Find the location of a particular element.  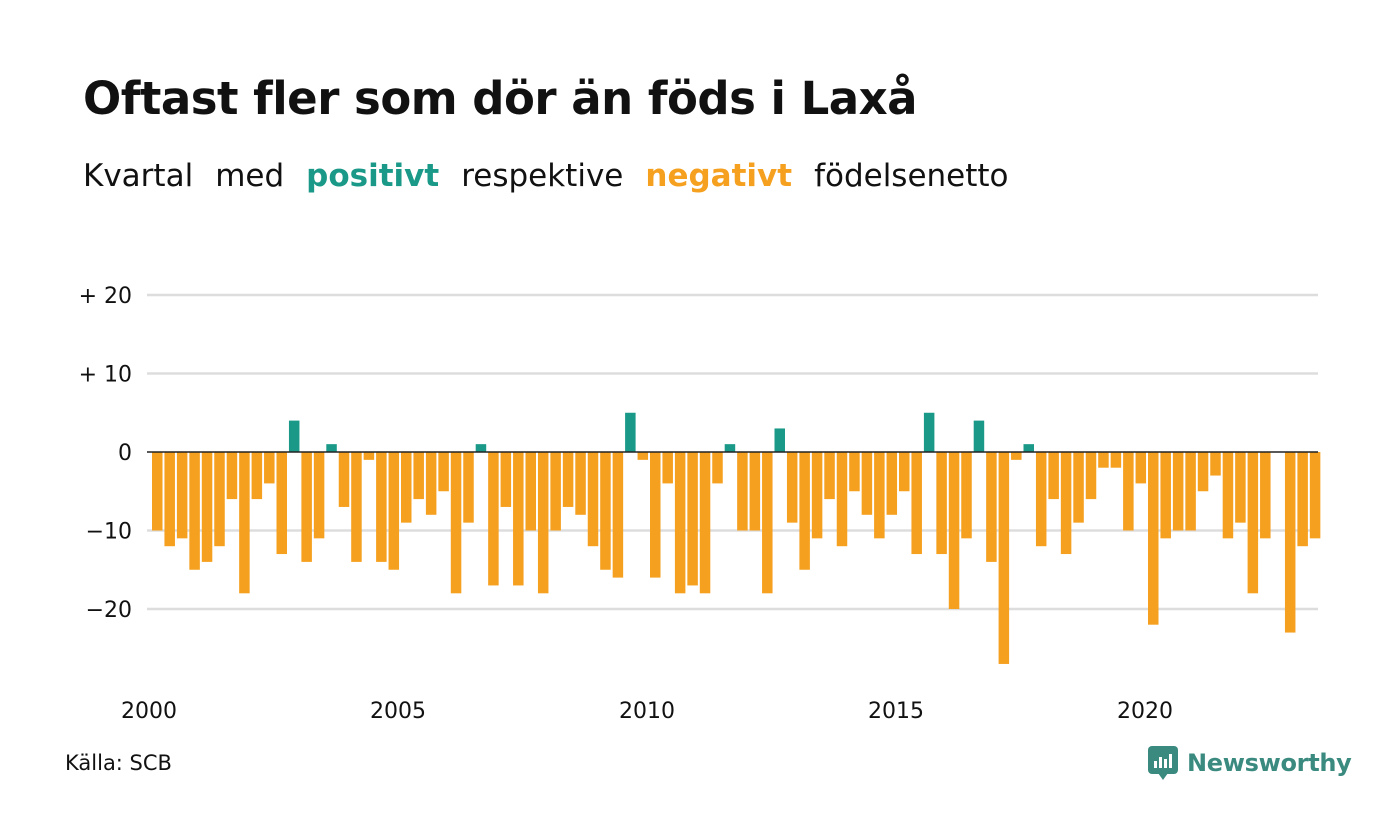

newsworthy-logo-icon is located at coordinates (1163, 763).